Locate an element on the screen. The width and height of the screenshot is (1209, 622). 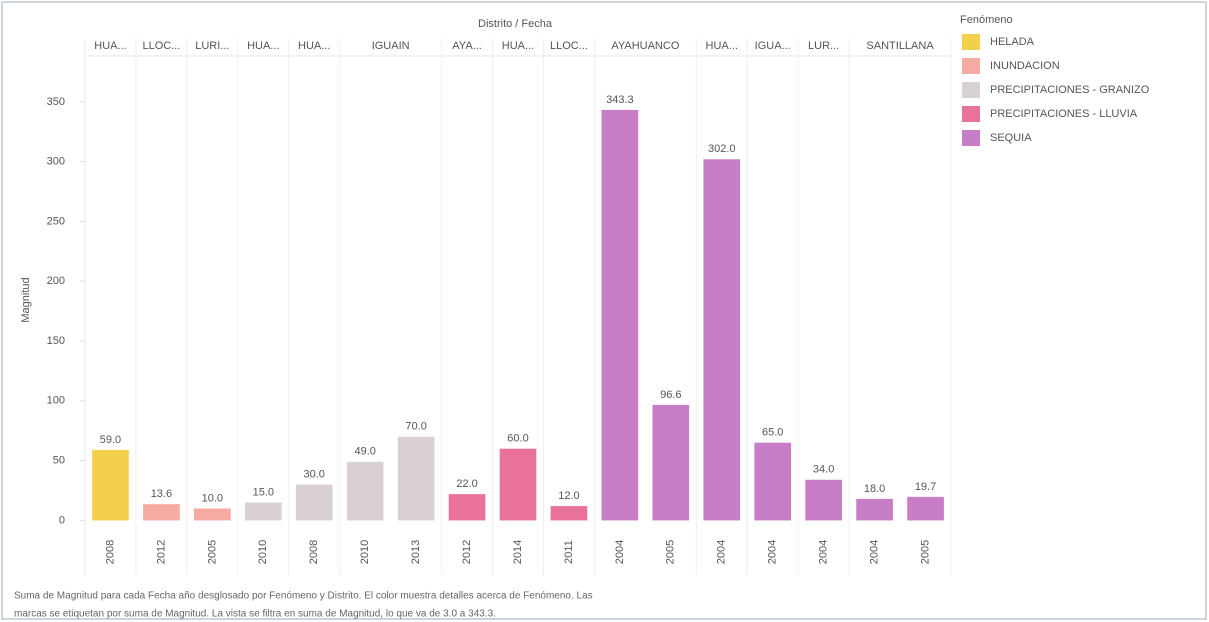
y-tick-label: 250 is located at coordinates (56, 221).